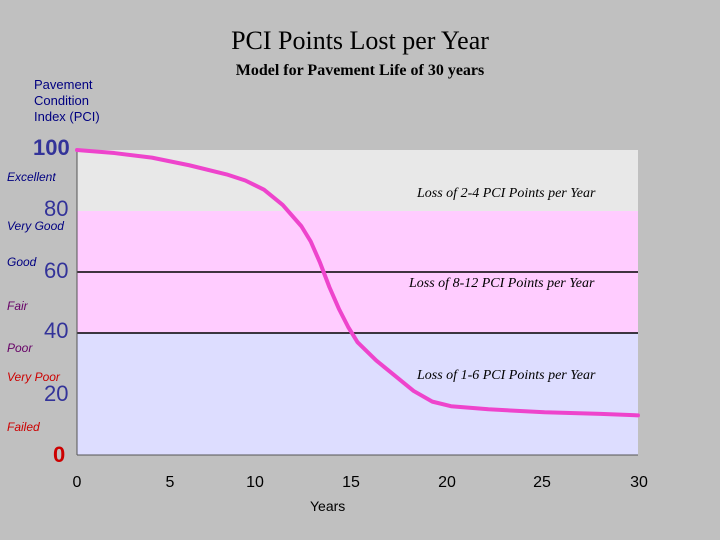 The width and height of the screenshot is (720, 540). I want to click on y-axis-label: Pavement Condition Index (PCI), so click(67, 100).